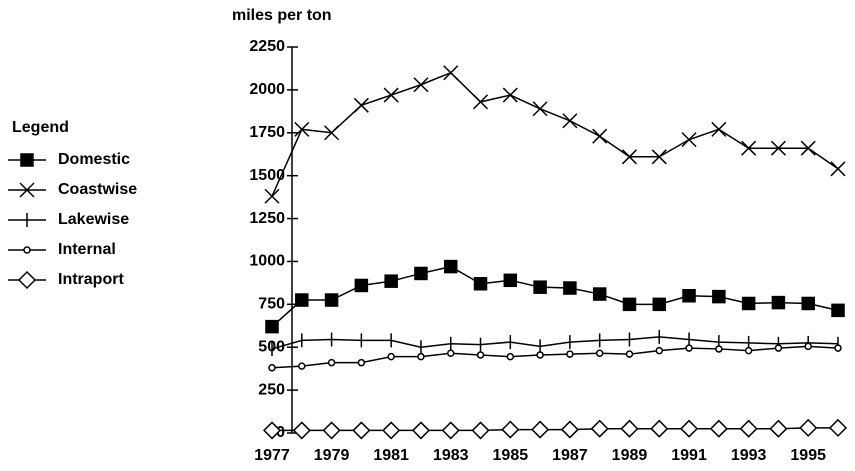 Image resolution: width=855 pixels, height=471 pixels. Describe the element at coordinates (91, 279) in the screenshot. I see `legend-label: Intraport` at that location.